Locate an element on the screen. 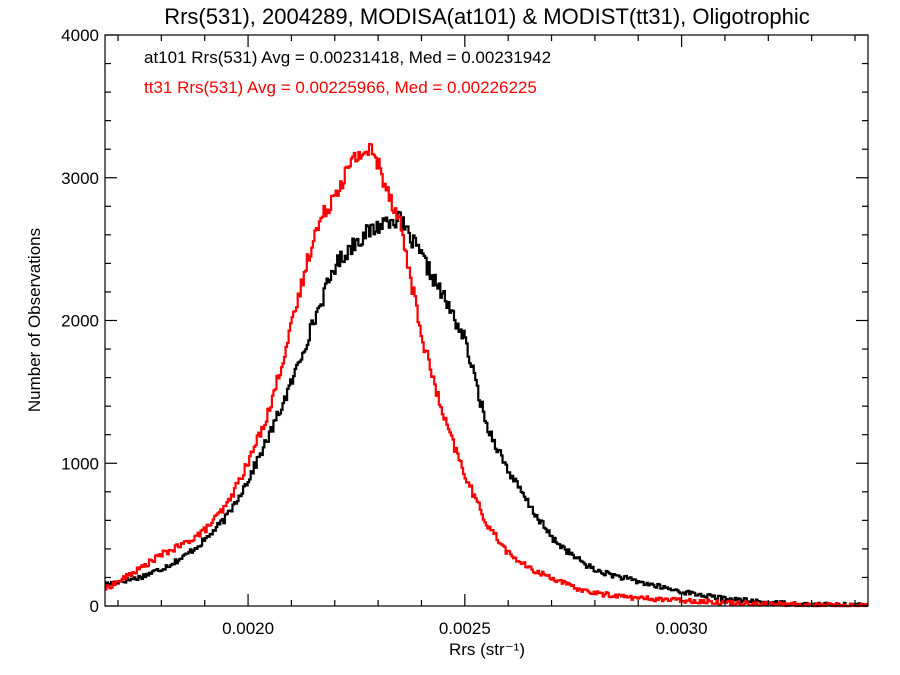 This screenshot has width=900, height=675. x-tick-label: 0.0020 is located at coordinates (248, 628).